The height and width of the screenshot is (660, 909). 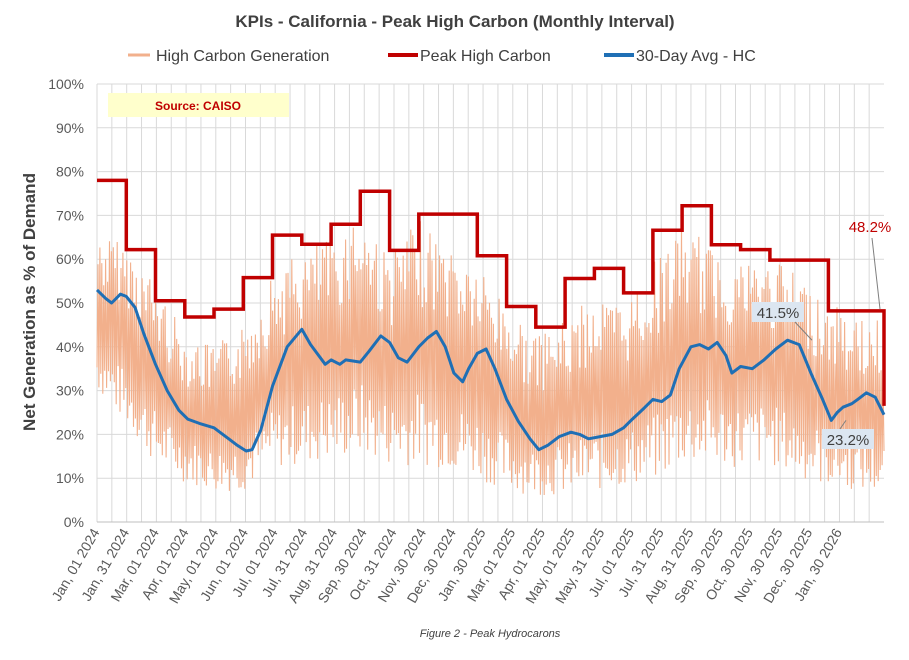 I want to click on source-box-background, so click(x=198, y=105).